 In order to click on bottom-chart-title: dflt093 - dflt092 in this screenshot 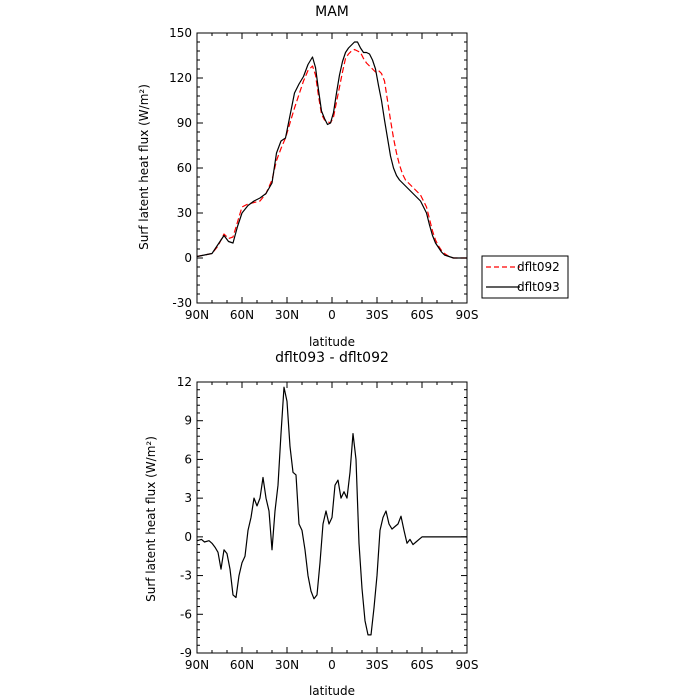, I will do `click(332, 358)`.